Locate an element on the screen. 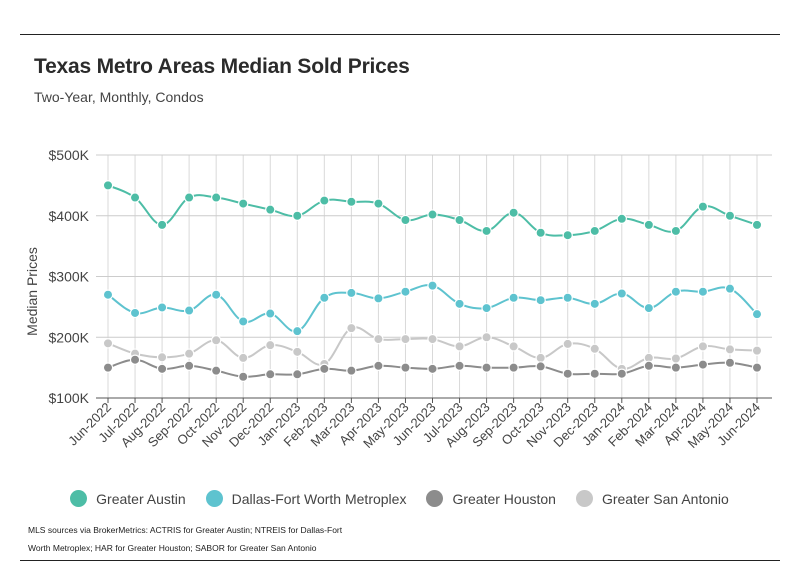  legend-label: Greater Houston is located at coordinates (504, 498).